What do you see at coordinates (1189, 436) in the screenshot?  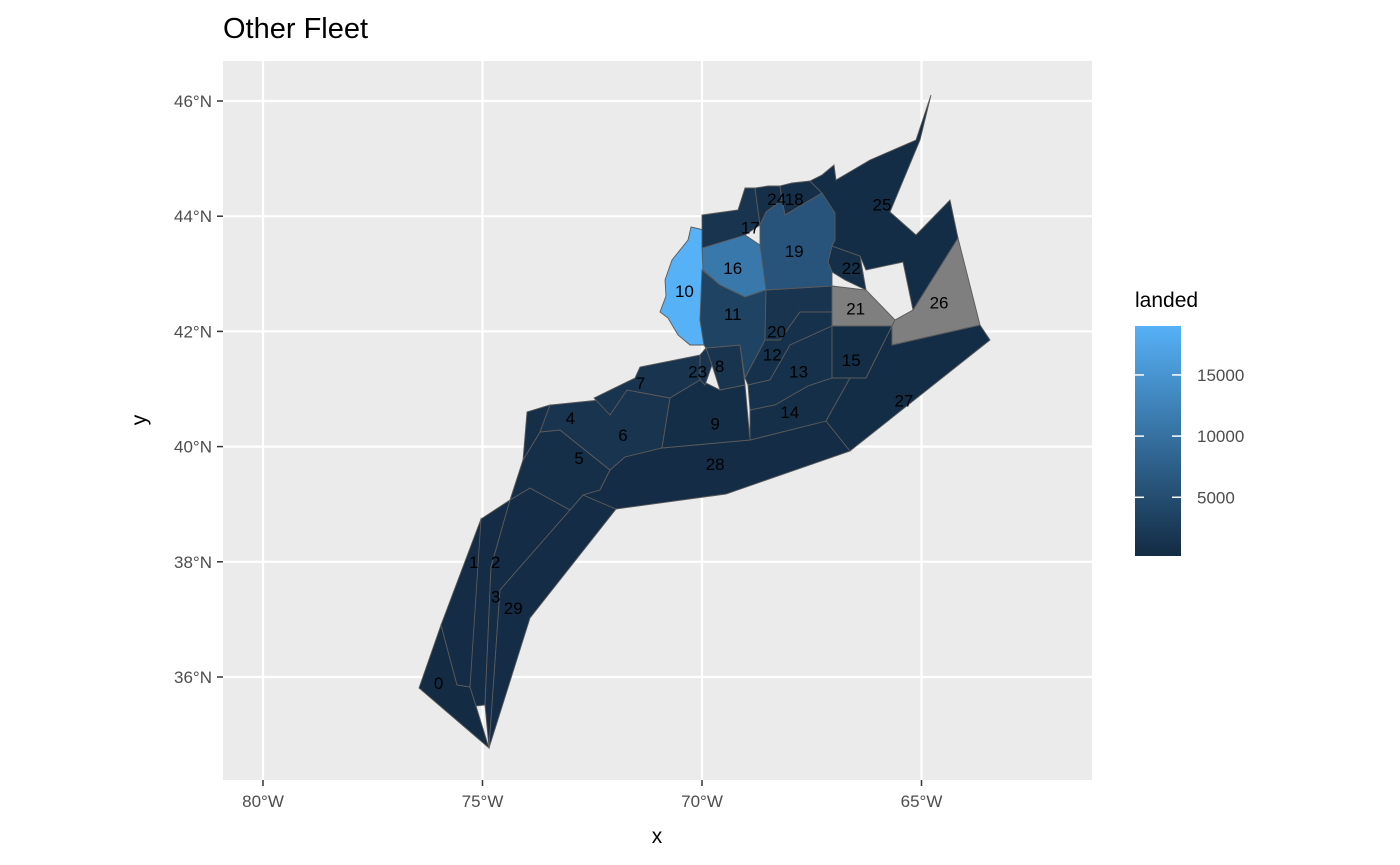 I see `legend-ticks: 15000 10000 5000` at bounding box center [1189, 436].